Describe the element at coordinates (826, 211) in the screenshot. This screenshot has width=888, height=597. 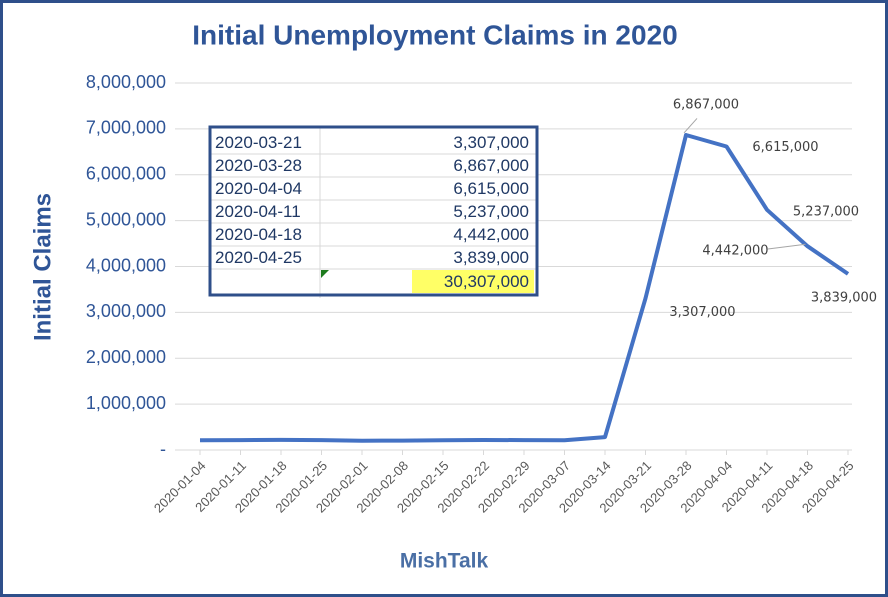
I see `data-label: 5,237,000` at that location.